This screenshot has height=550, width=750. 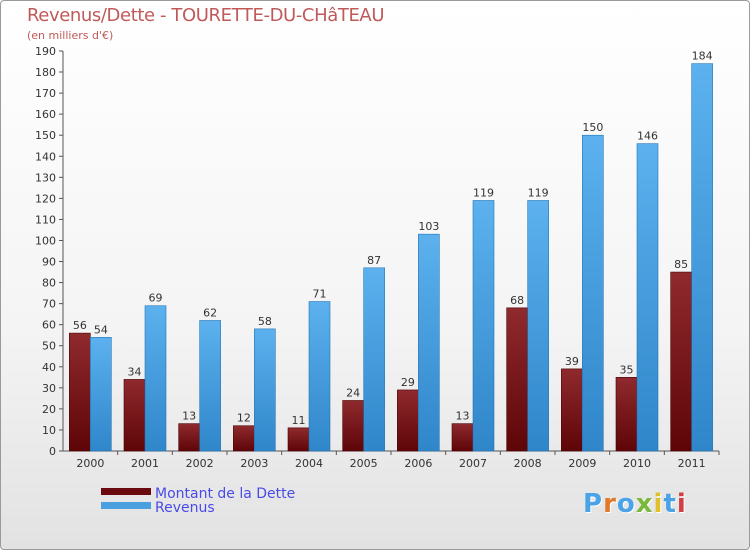 I want to click on data-label-debt: 68, so click(x=517, y=300).